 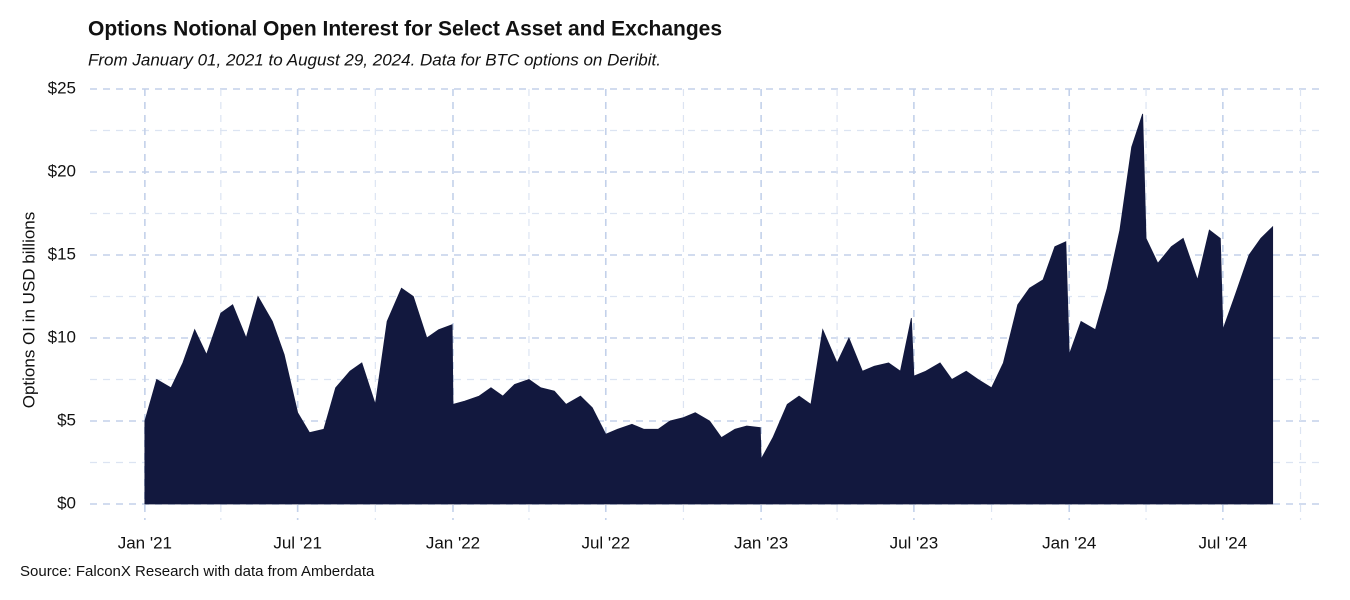 What do you see at coordinates (453, 542) in the screenshot?
I see `x-tick-label: Jan '22` at bounding box center [453, 542].